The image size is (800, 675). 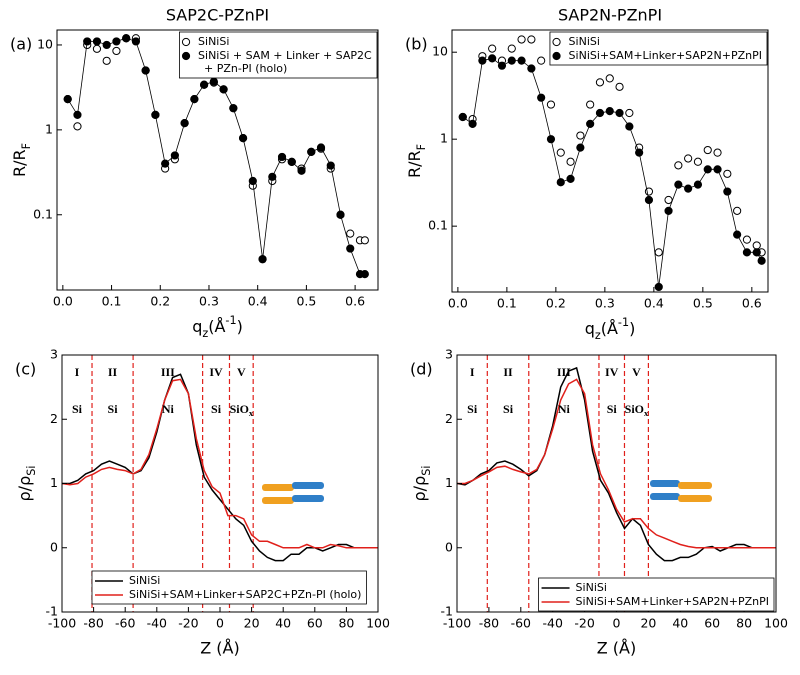 I want to click on label-part: -1, so click(x=623, y=322).